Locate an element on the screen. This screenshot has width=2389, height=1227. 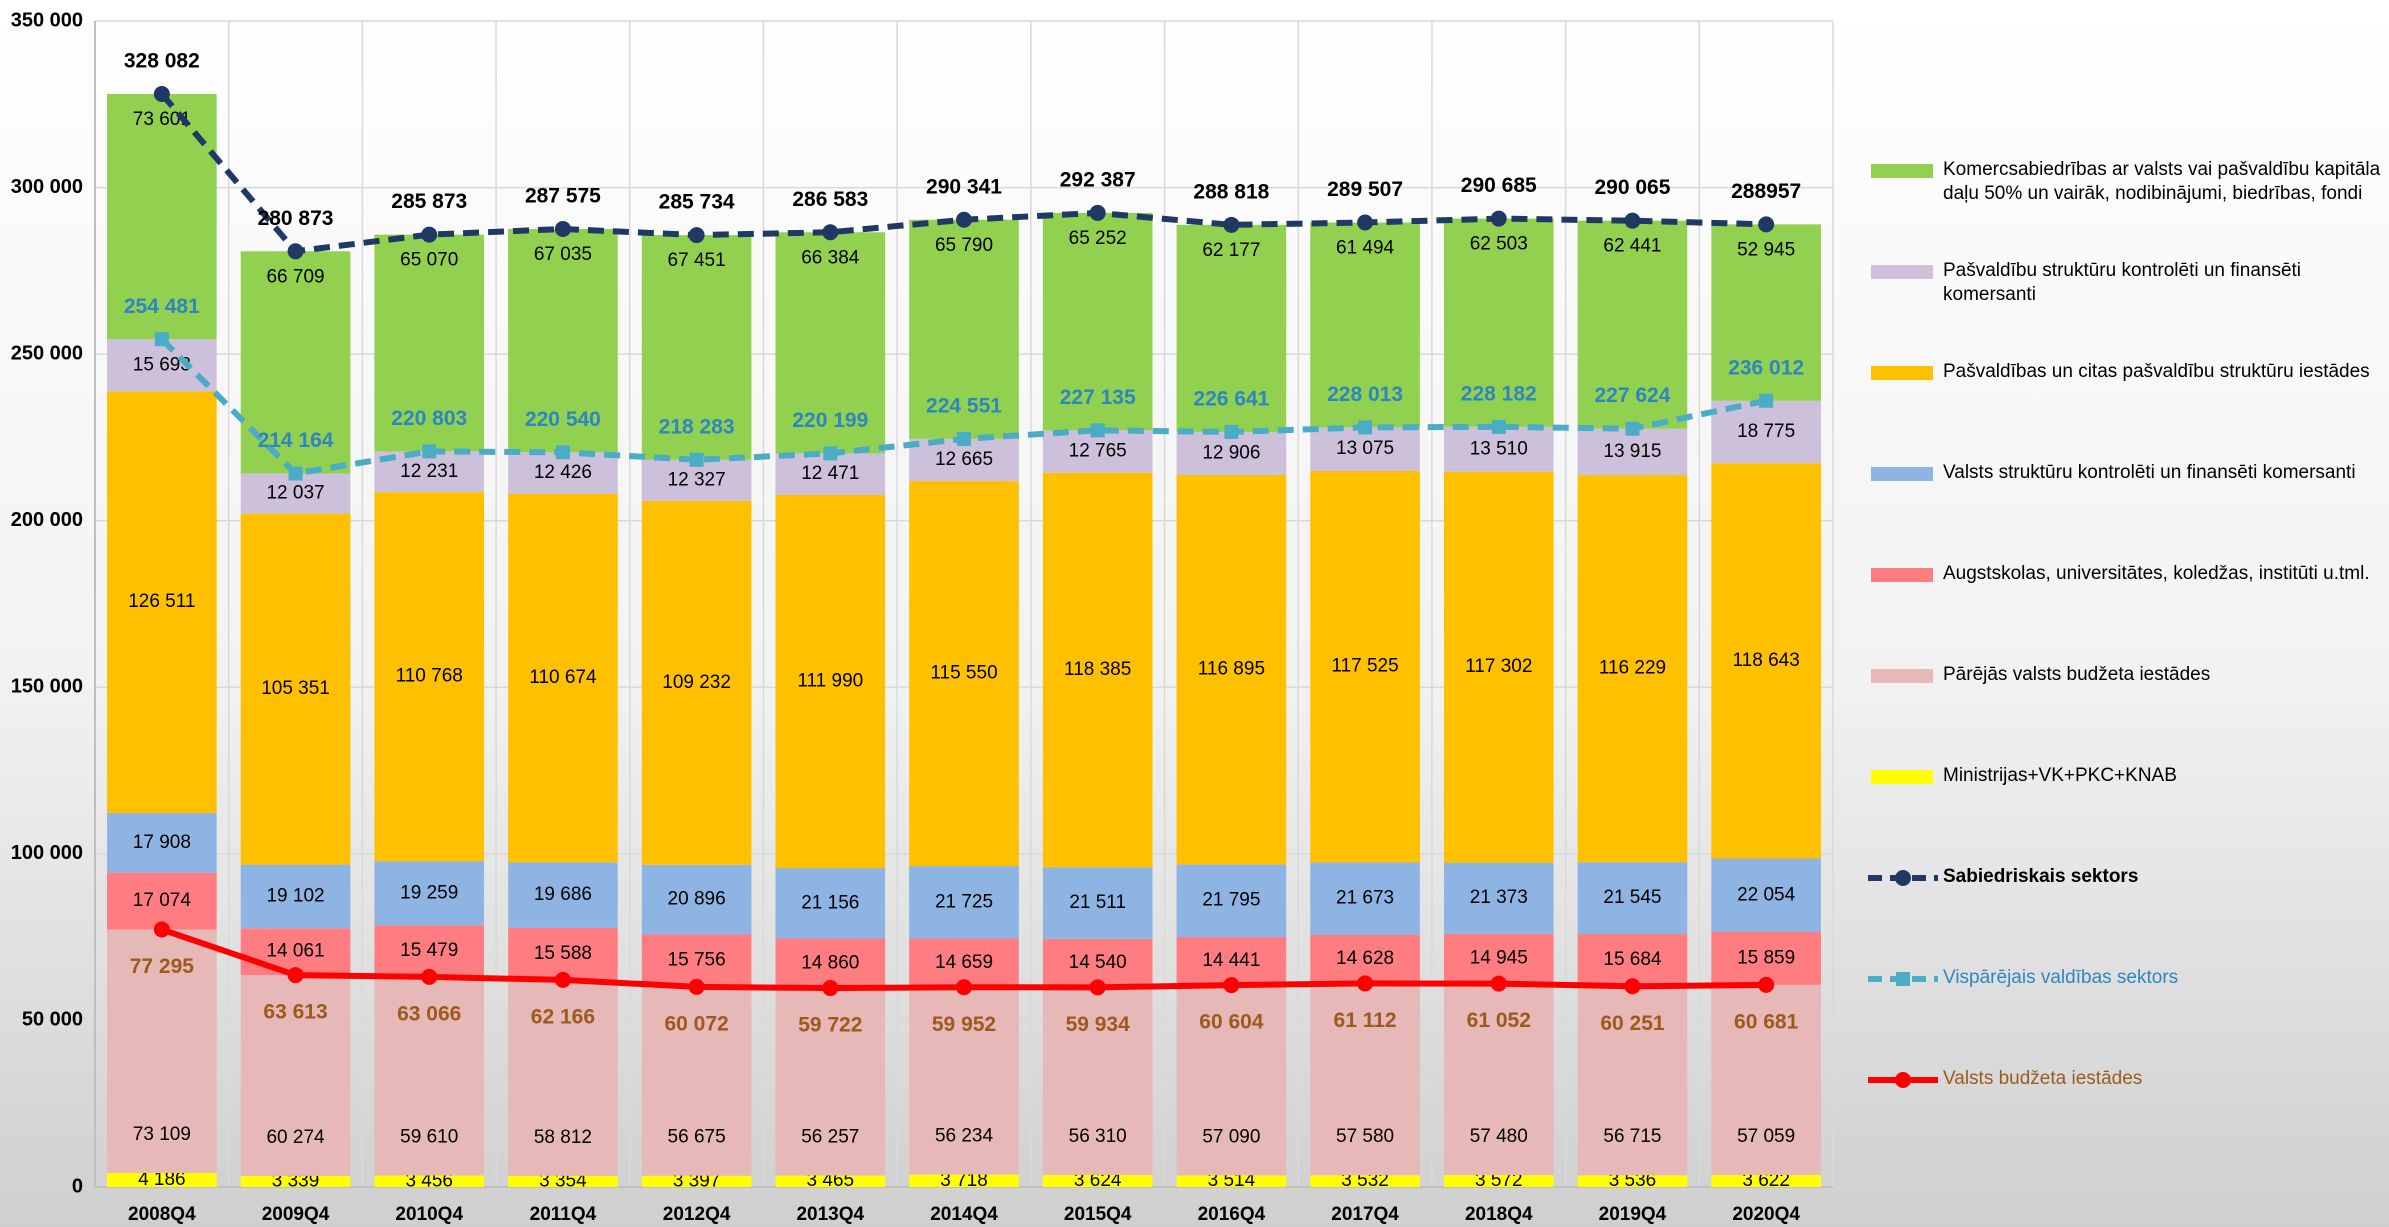
y-tick-label: 100 000 is located at coordinates (47, 853).